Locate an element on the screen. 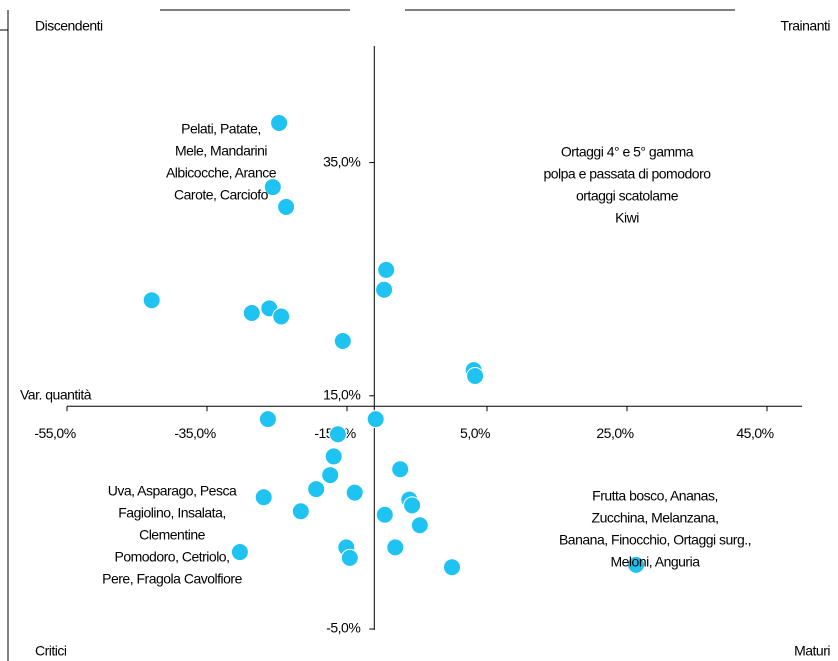 The height and width of the screenshot is (661, 838). x-tick-label: 25,0% is located at coordinates (614, 433).